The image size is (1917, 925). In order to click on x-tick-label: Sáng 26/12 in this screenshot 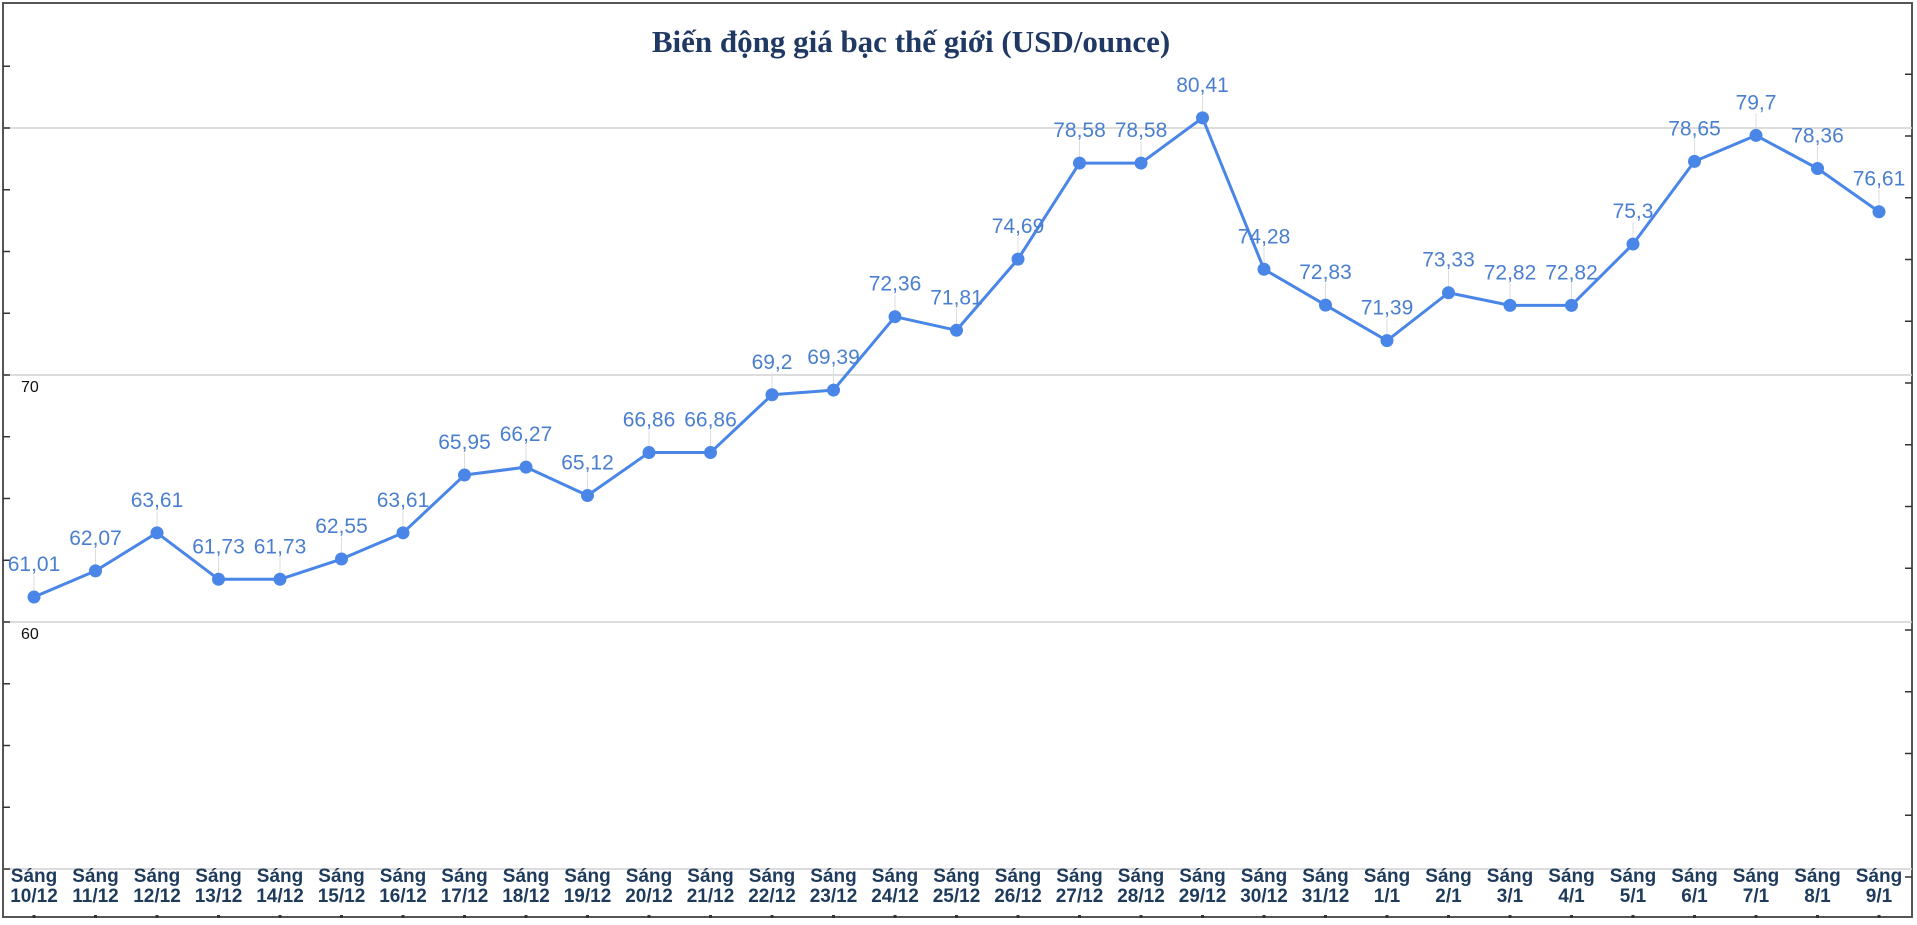, I will do `click(1018, 886)`.